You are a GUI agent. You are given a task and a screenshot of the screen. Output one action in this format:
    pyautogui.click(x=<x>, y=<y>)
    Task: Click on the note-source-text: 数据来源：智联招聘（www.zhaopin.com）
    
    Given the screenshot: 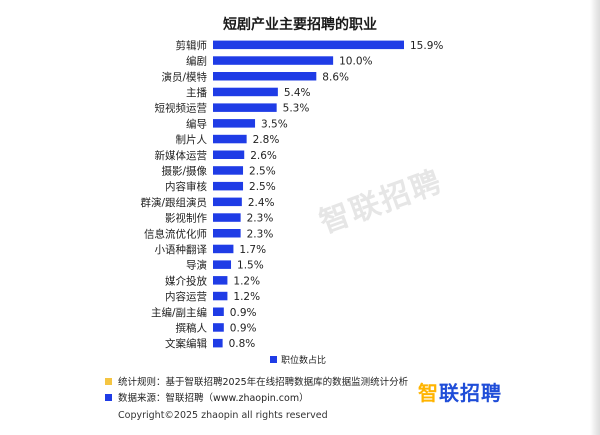 What is the action you would take?
    pyautogui.click(x=213, y=398)
    